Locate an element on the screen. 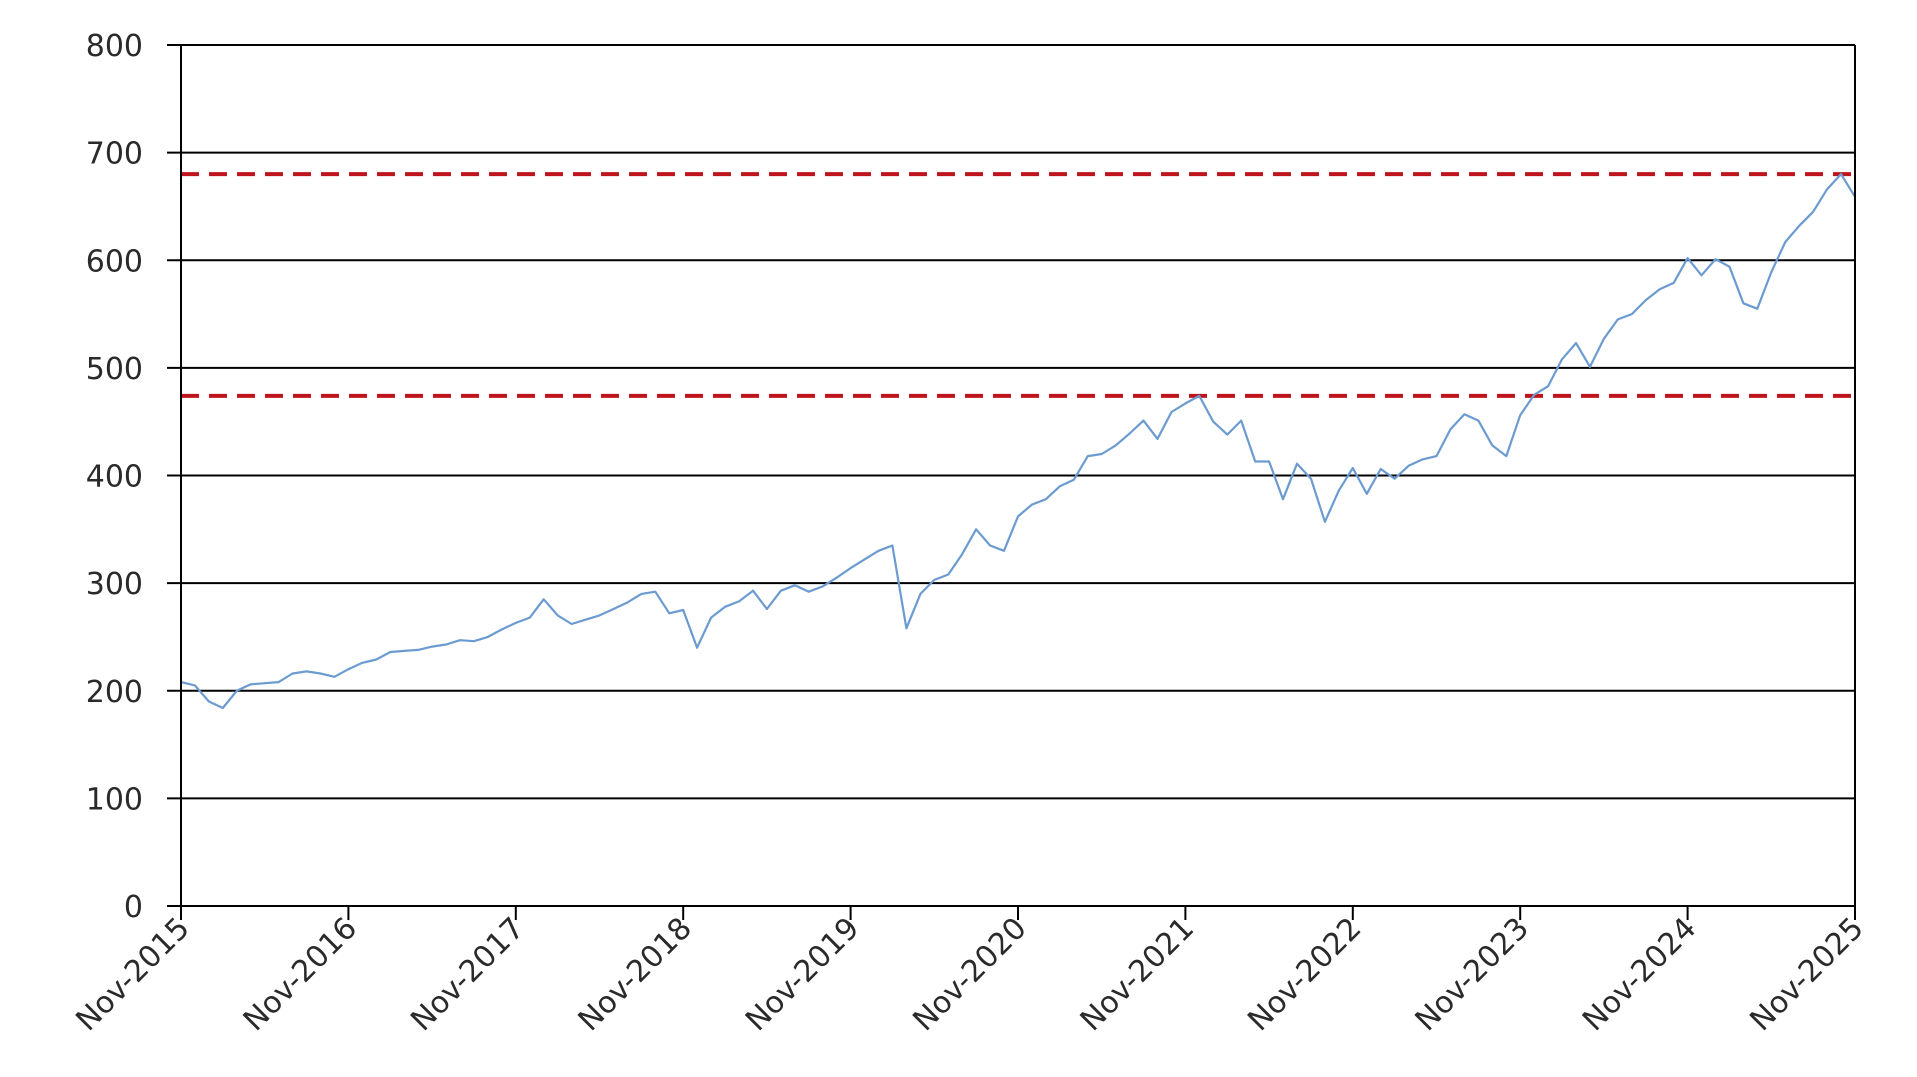 Image resolution: width=1917 pixels, height=1077 pixels. x-tick-label: Nov-2018 is located at coordinates (635, 974).